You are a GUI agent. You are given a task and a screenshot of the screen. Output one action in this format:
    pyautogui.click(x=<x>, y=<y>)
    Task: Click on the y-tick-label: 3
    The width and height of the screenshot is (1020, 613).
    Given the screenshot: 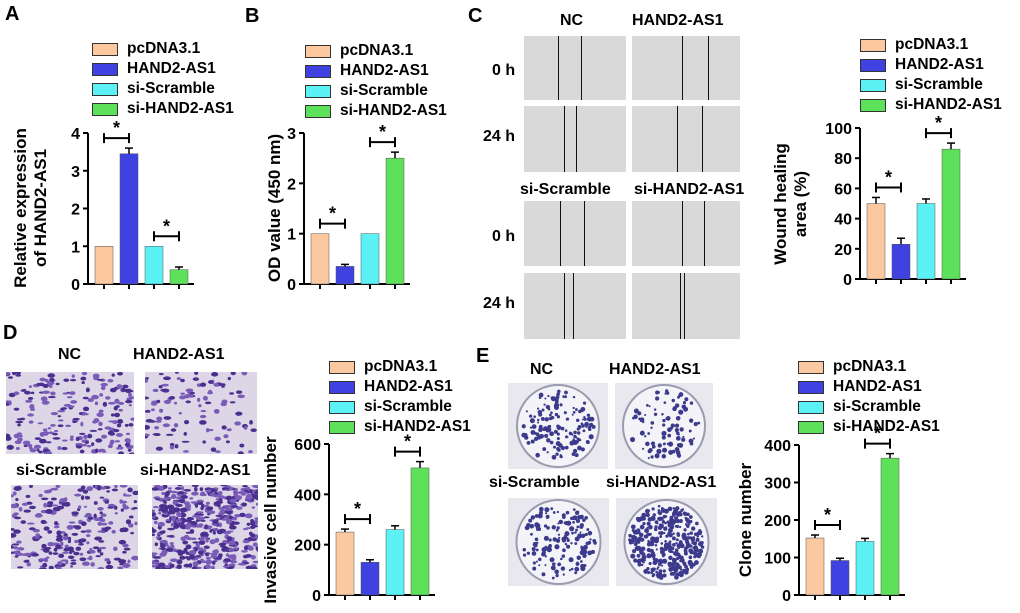 What is the action you would take?
    pyautogui.click(x=291, y=134)
    